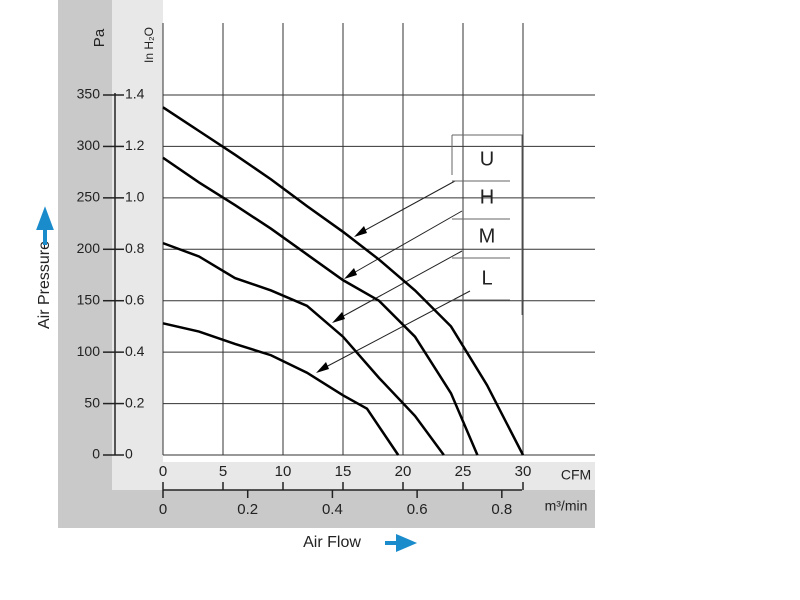  What do you see at coordinates (343, 471) in the screenshot?
I see `x-tick-label: 15` at bounding box center [343, 471].